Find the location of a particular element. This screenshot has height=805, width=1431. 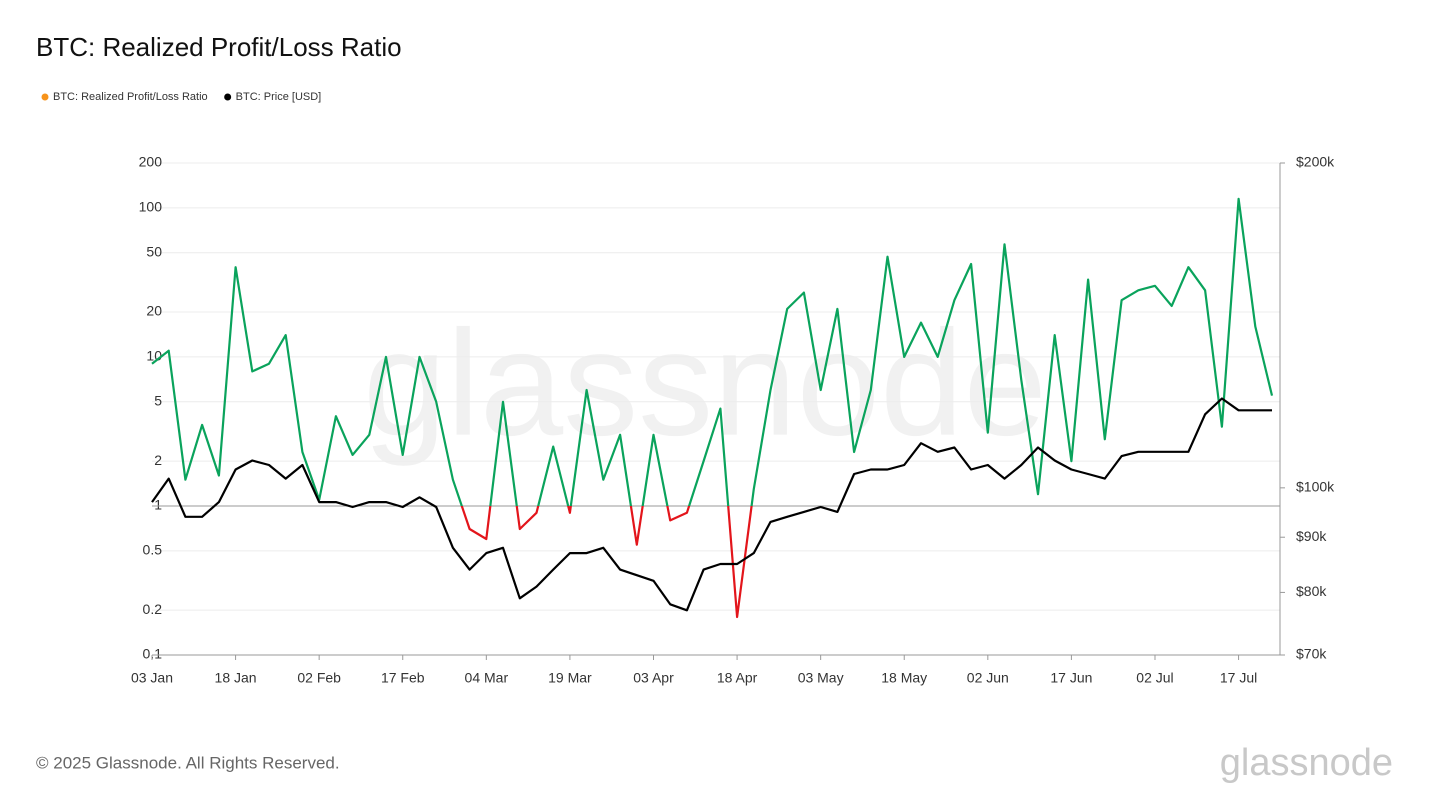

x-tick-label: 02 Jun is located at coordinates (988, 678).